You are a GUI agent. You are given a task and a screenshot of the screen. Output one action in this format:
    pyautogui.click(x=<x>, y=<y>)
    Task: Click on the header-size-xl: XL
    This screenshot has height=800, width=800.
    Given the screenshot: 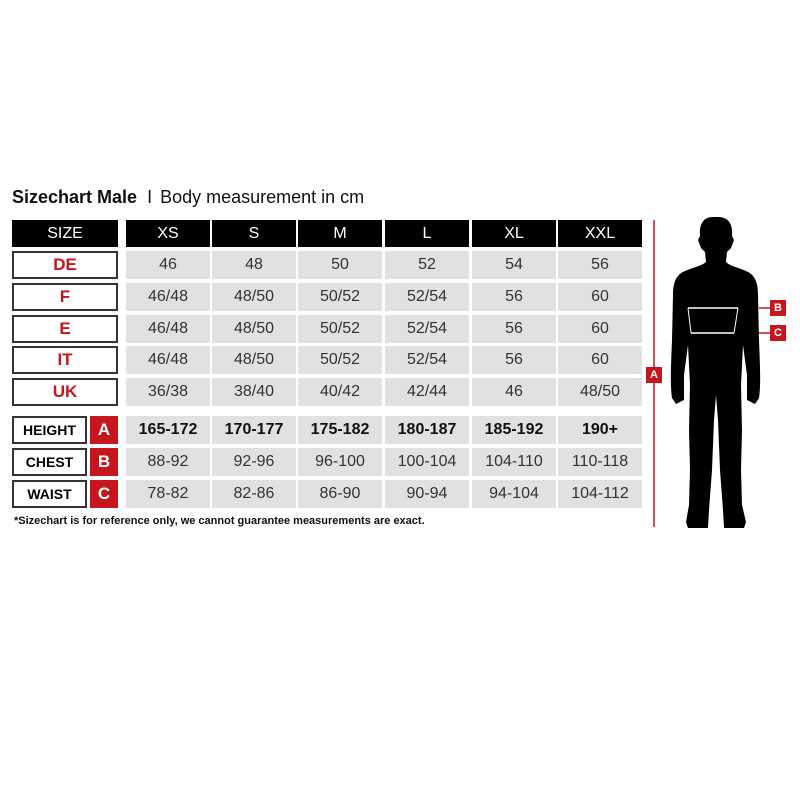 What is the action you would take?
    pyautogui.click(x=514, y=233)
    